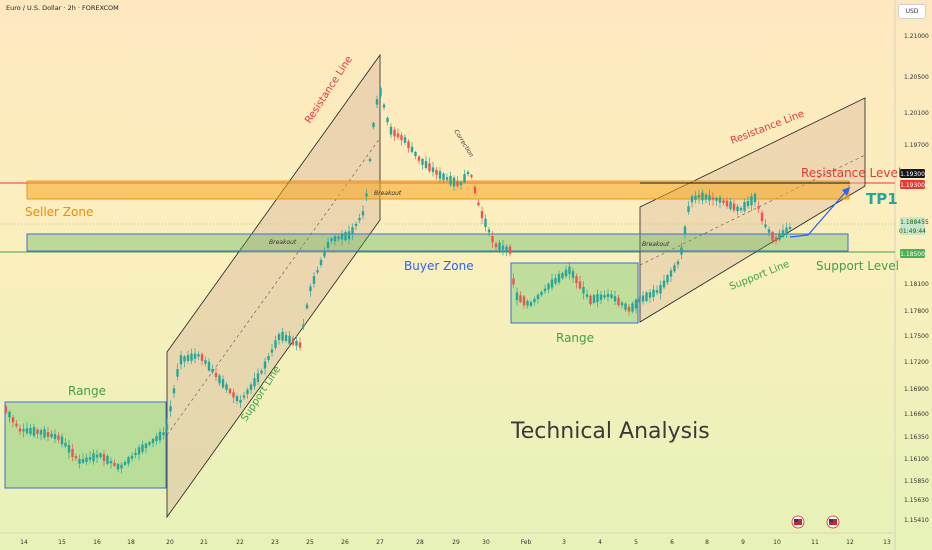  What do you see at coordinates (486, 542) in the screenshot?
I see `x-tick-label: 30` at bounding box center [486, 542].